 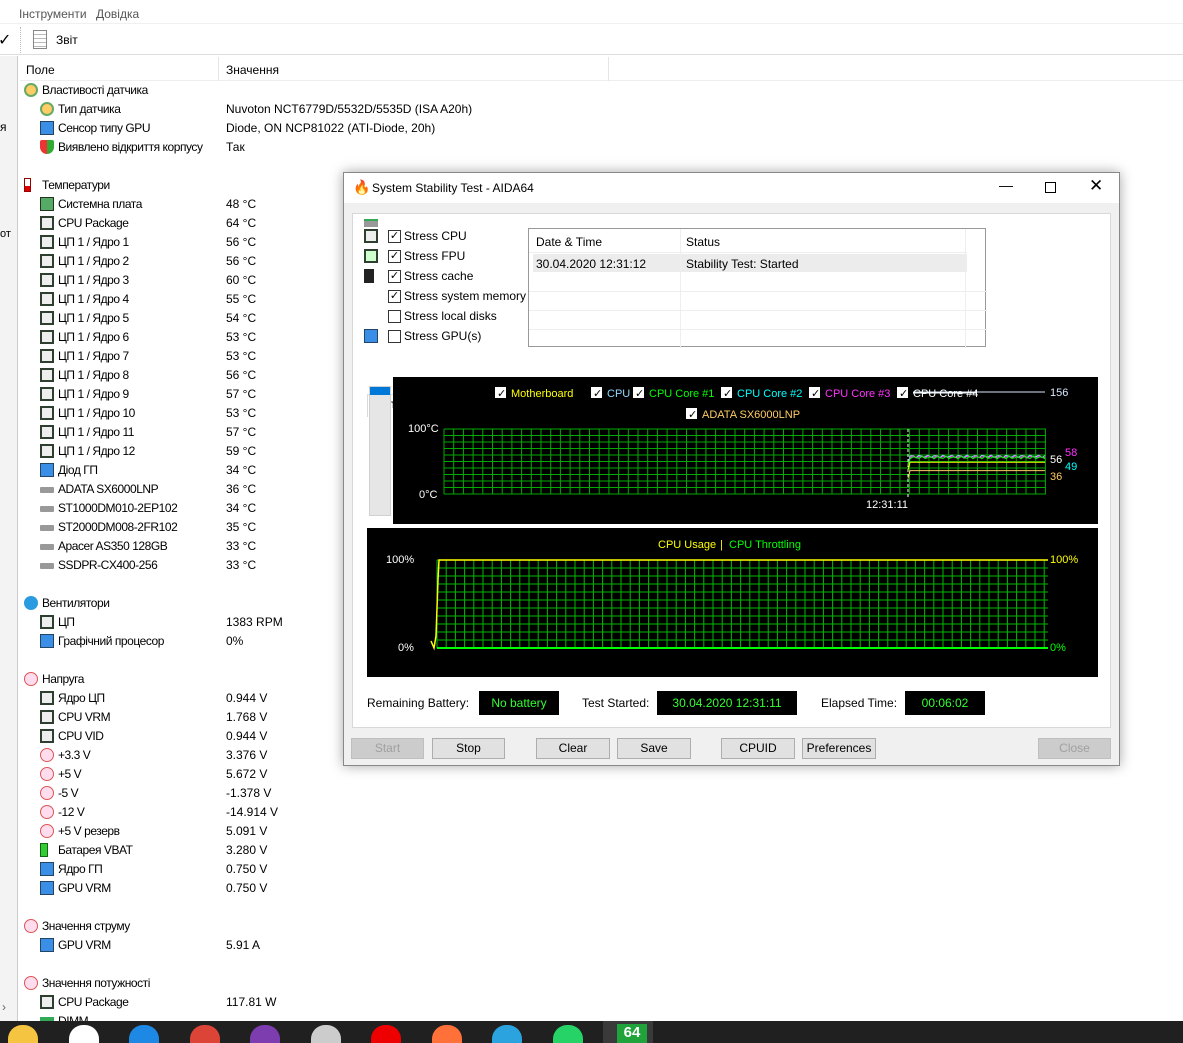 I want to click on list-item: ST2000DM008-2FR102 35 °C, so click(x=320, y=527).